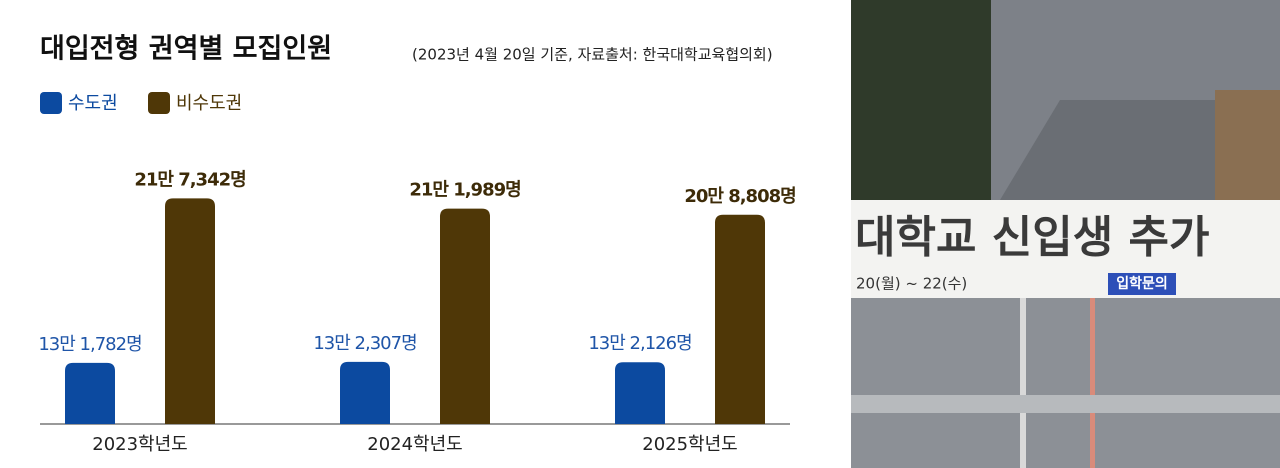 Image resolution: width=1280 pixels, height=468 pixels. What do you see at coordinates (911, 284) in the screenshot?
I see `banner-dates: 20(월) ~ 22(수)` at bounding box center [911, 284].